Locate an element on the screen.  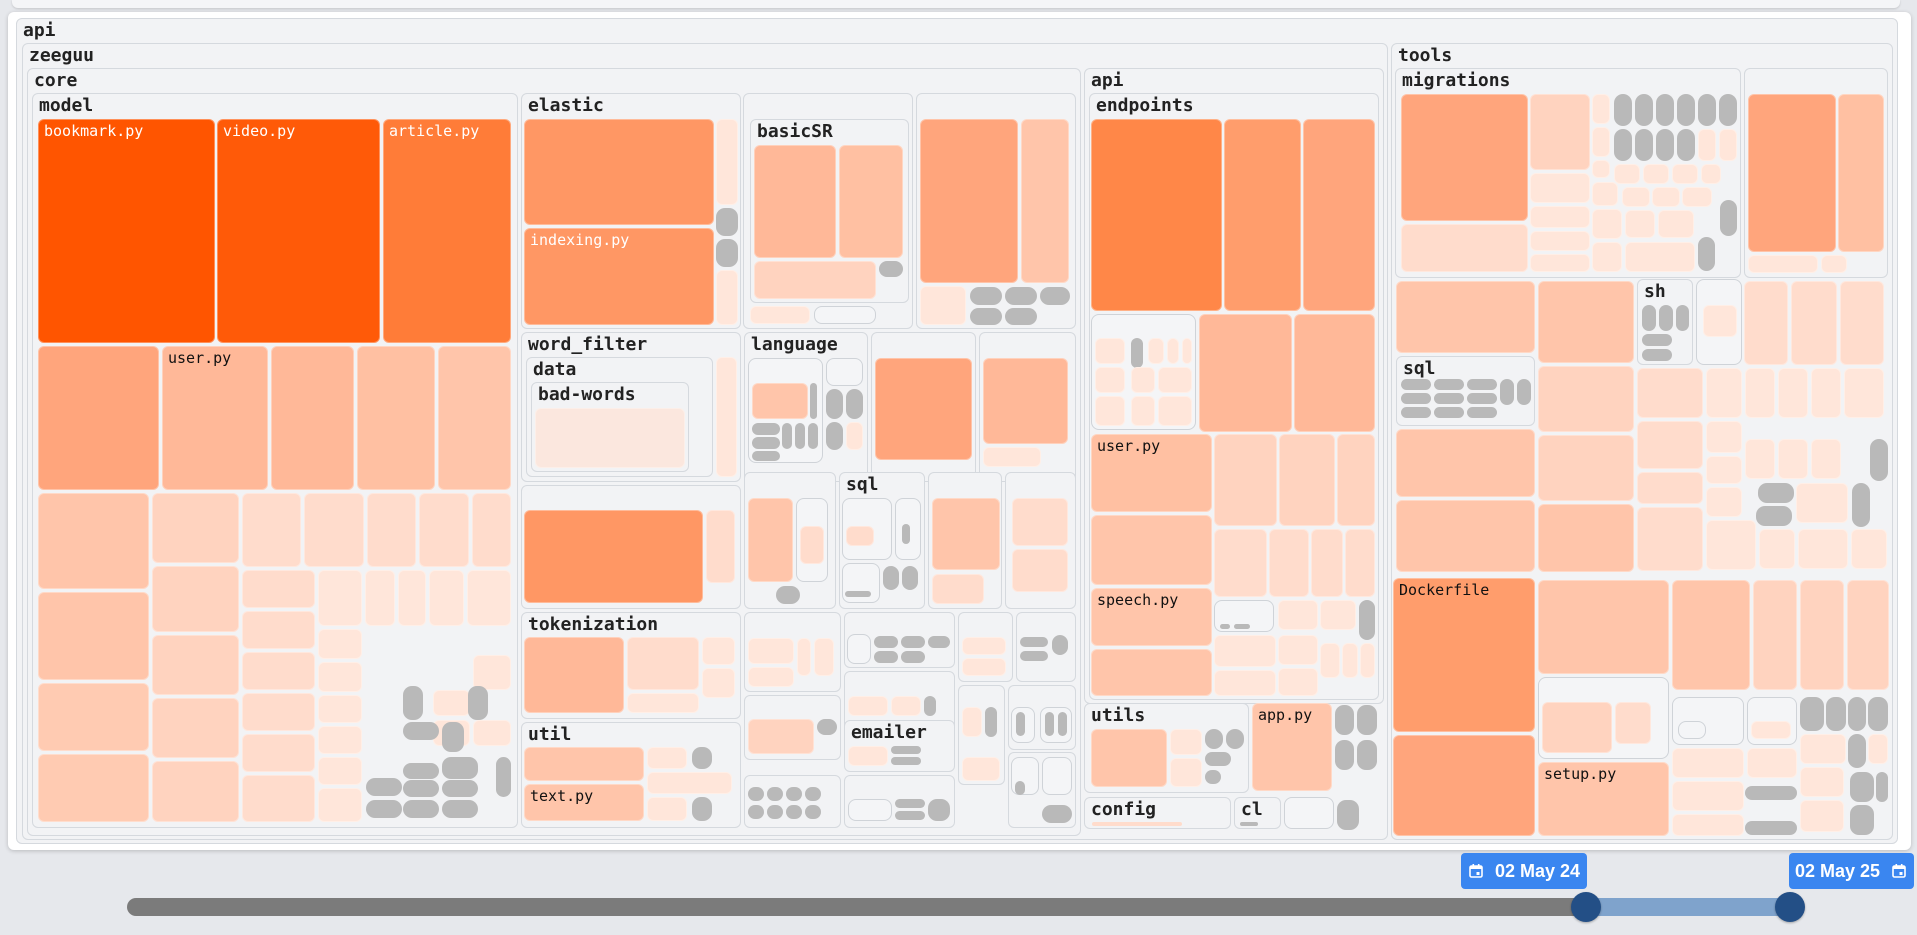
file-tools-i is located at coordinates (1760, 393).